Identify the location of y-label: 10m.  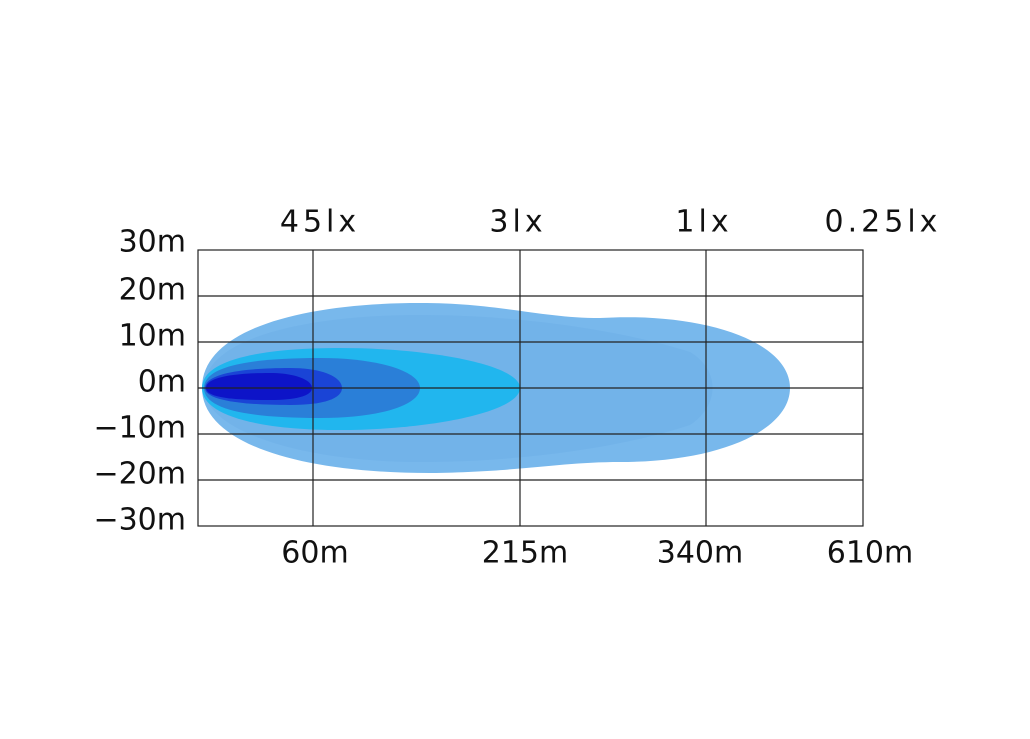
(152, 336).